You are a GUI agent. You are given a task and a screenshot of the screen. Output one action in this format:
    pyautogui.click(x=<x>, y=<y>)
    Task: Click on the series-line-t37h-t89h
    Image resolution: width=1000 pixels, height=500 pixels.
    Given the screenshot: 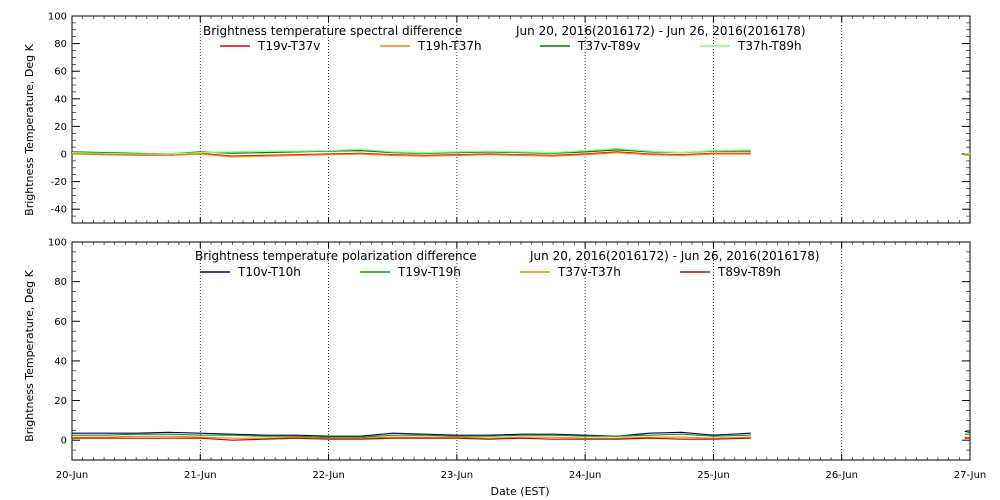 What is the action you would take?
    pyautogui.click(x=521, y=151)
    